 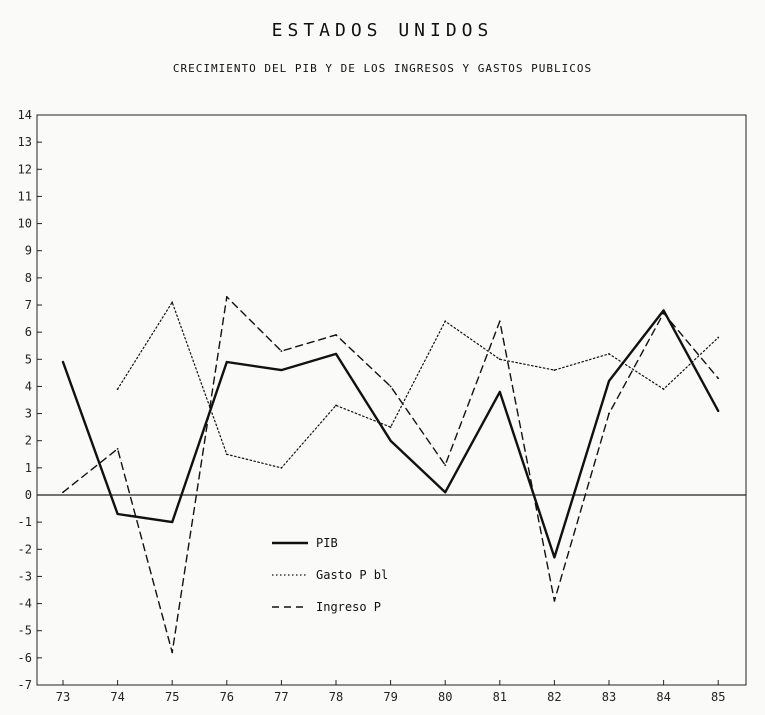 What do you see at coordinates (28, 251) in the screenshot?
I see `y-tick-label: 9` at bounding box center [28, 251].